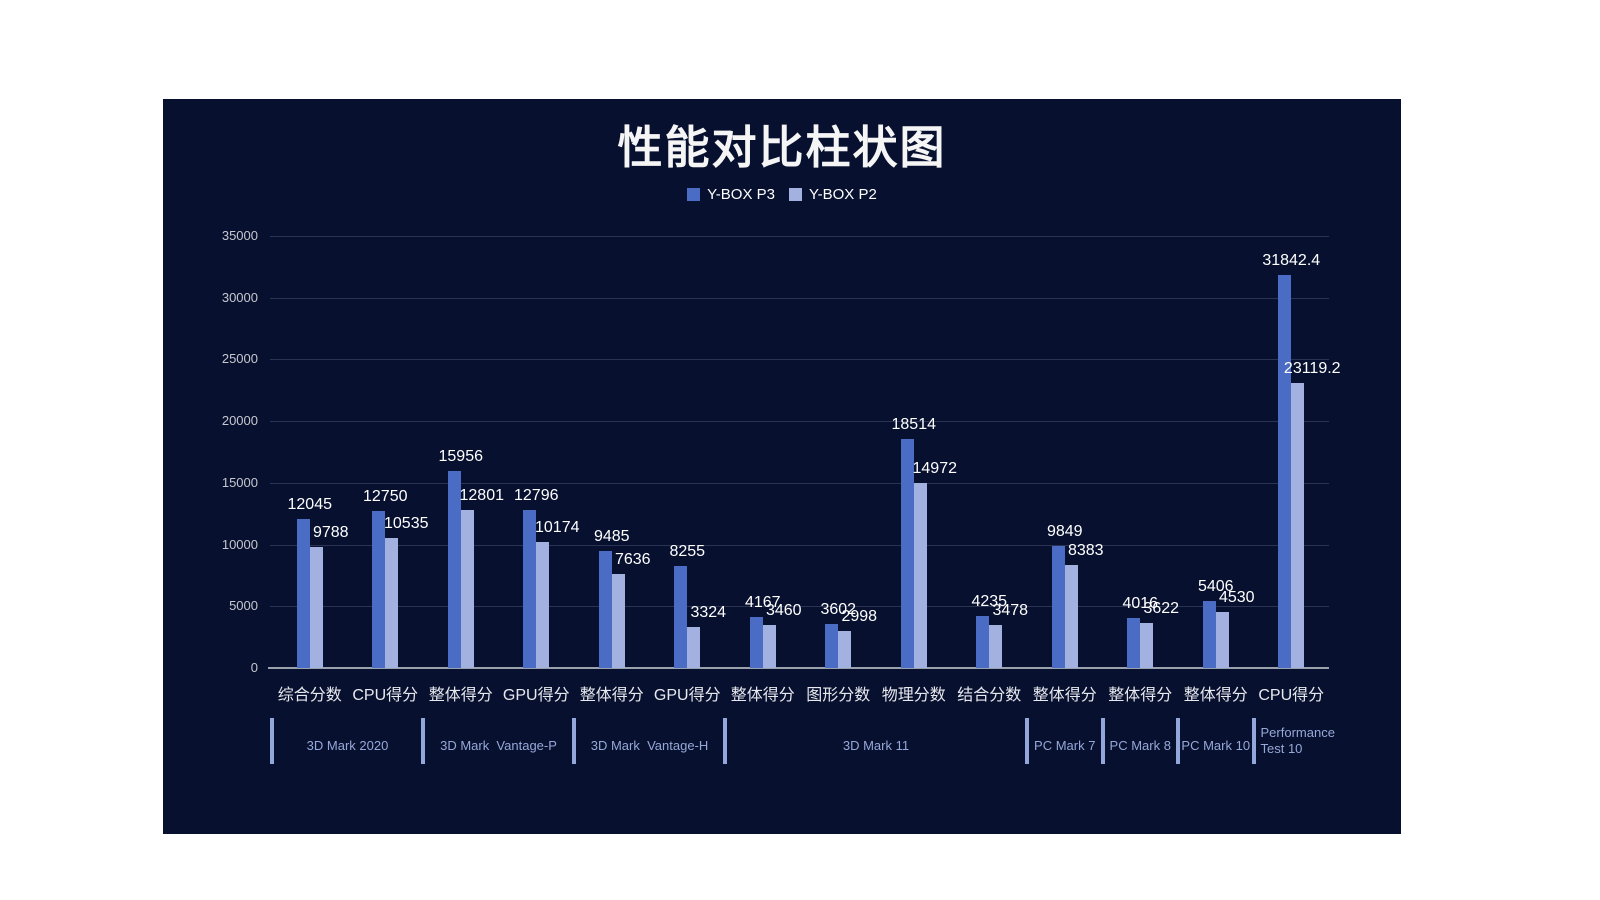 This screenshot has height=900, width=1600. Describe the element at coordinates (838, 609) in the screenshot. I see `value-label-y-box-p3-7: 3602` at that location.